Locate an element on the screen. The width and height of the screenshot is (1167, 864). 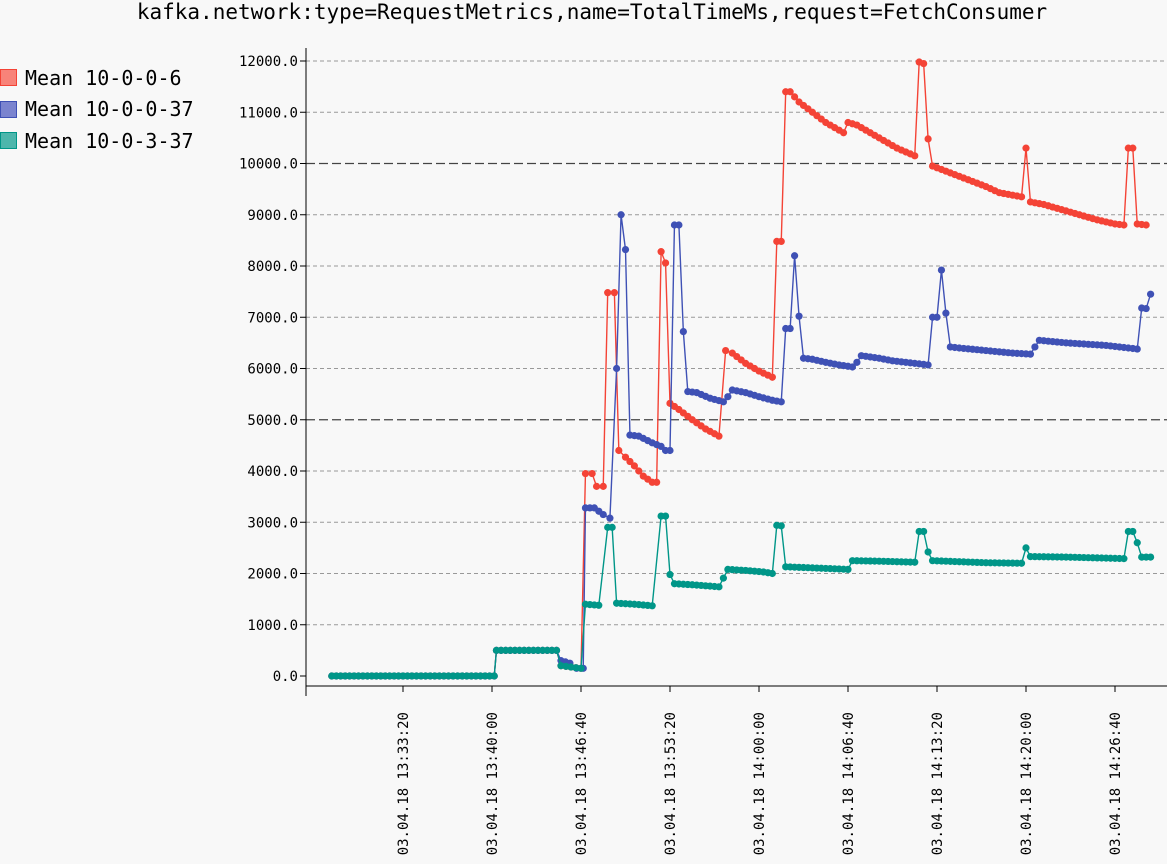
y-tick-label: 7000.0 is located at coordinates (272, 318).